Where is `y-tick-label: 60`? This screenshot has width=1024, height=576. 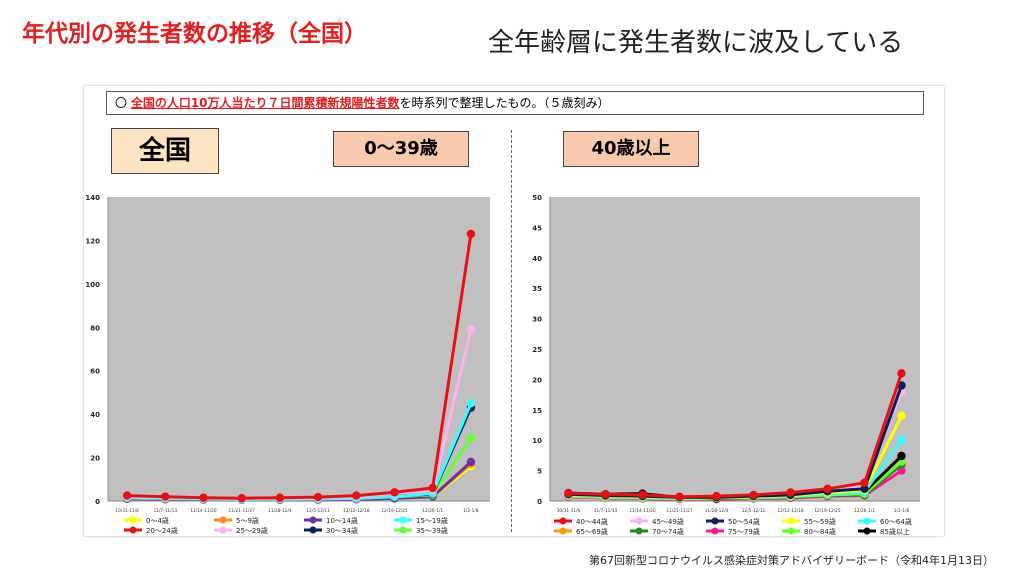
y-tick-label: 60 is located at coordinates (95, 372).